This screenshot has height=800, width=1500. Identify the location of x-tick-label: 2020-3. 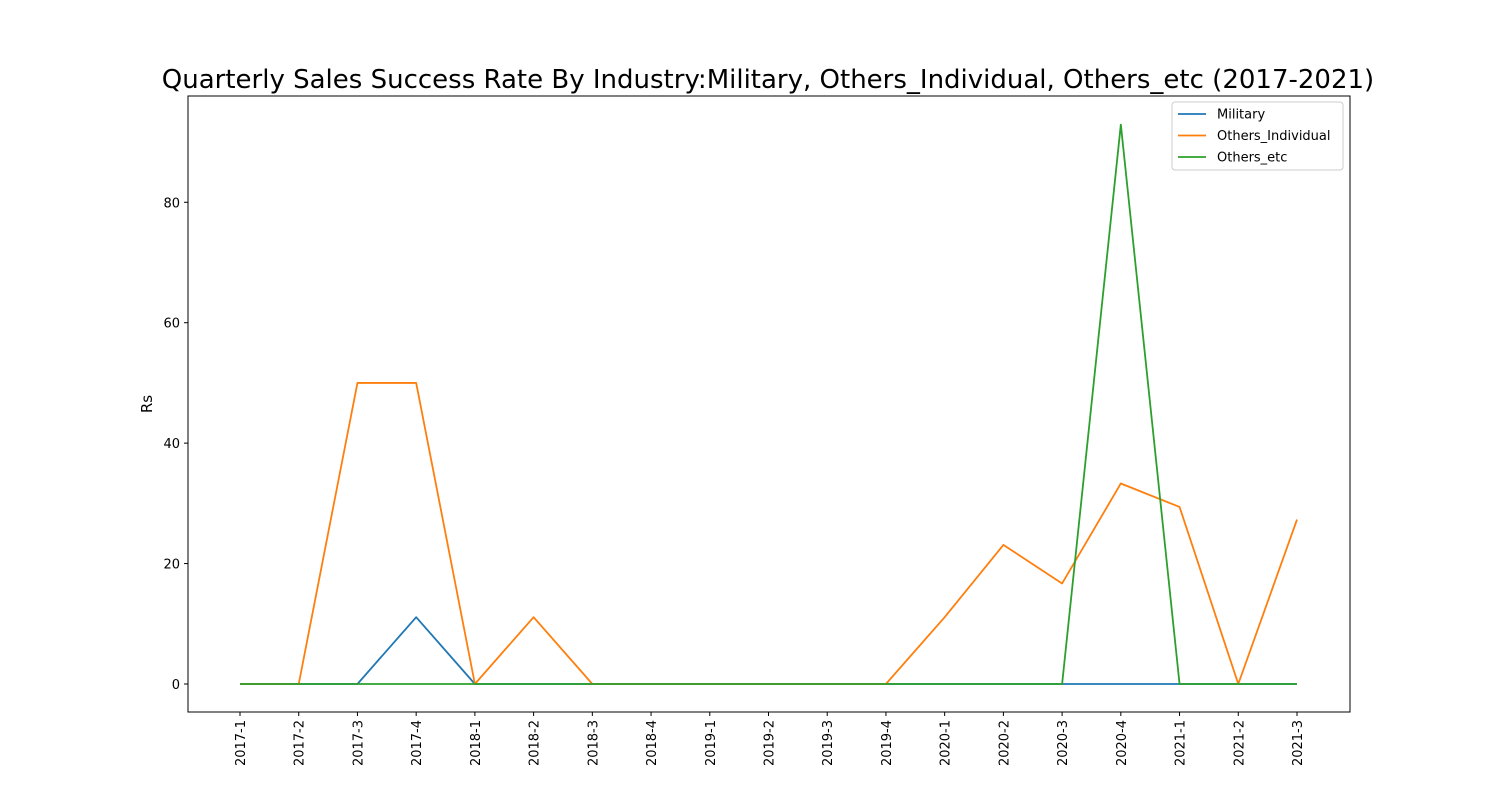
(1063, 743).